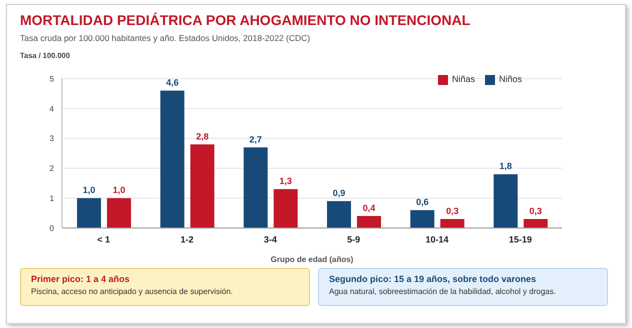 The width and height of the screenshot is (632, 328). Describe the element at coordinates (270, 239) in the screenshot. I see `x-tick-label: 3-4` at that location.